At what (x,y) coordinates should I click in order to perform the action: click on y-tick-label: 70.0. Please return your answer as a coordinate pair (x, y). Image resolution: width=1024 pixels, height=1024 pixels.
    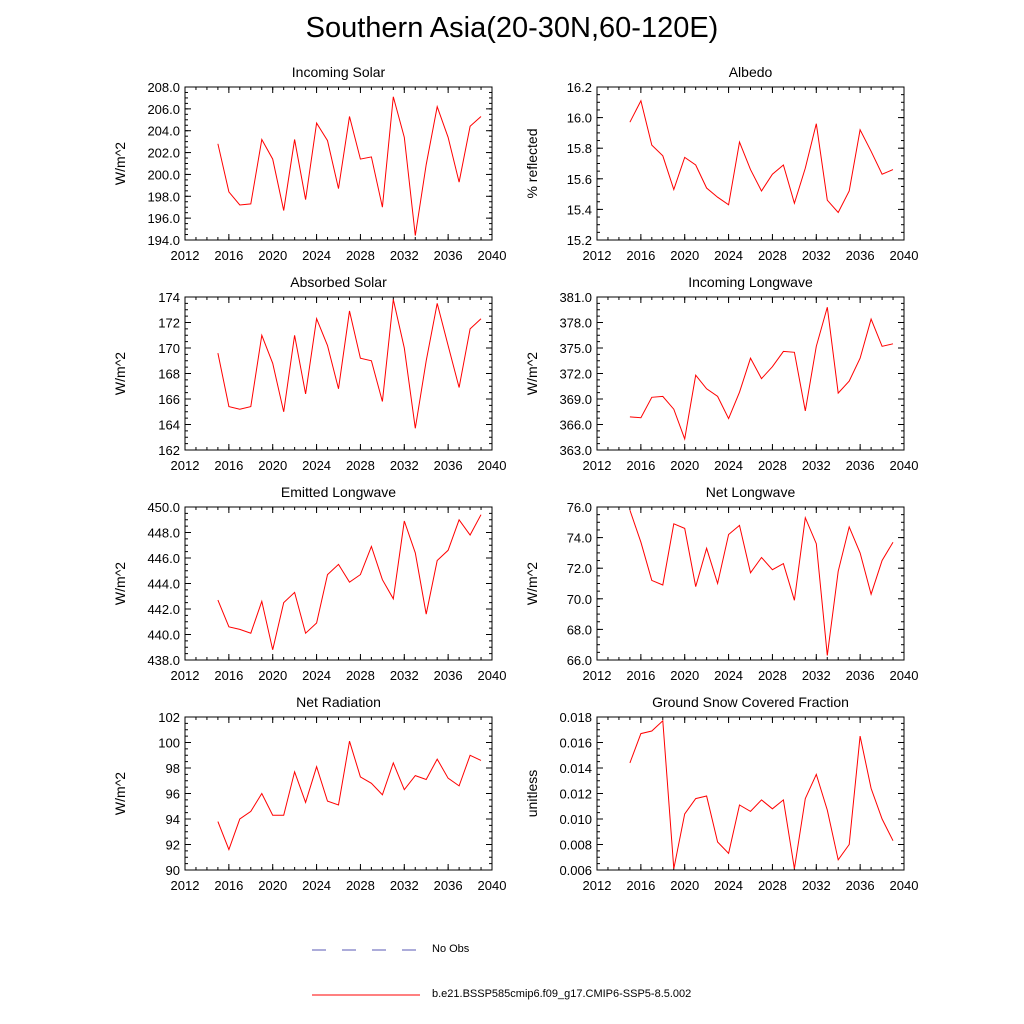
    Looking at the image, I should click on (579, 599).